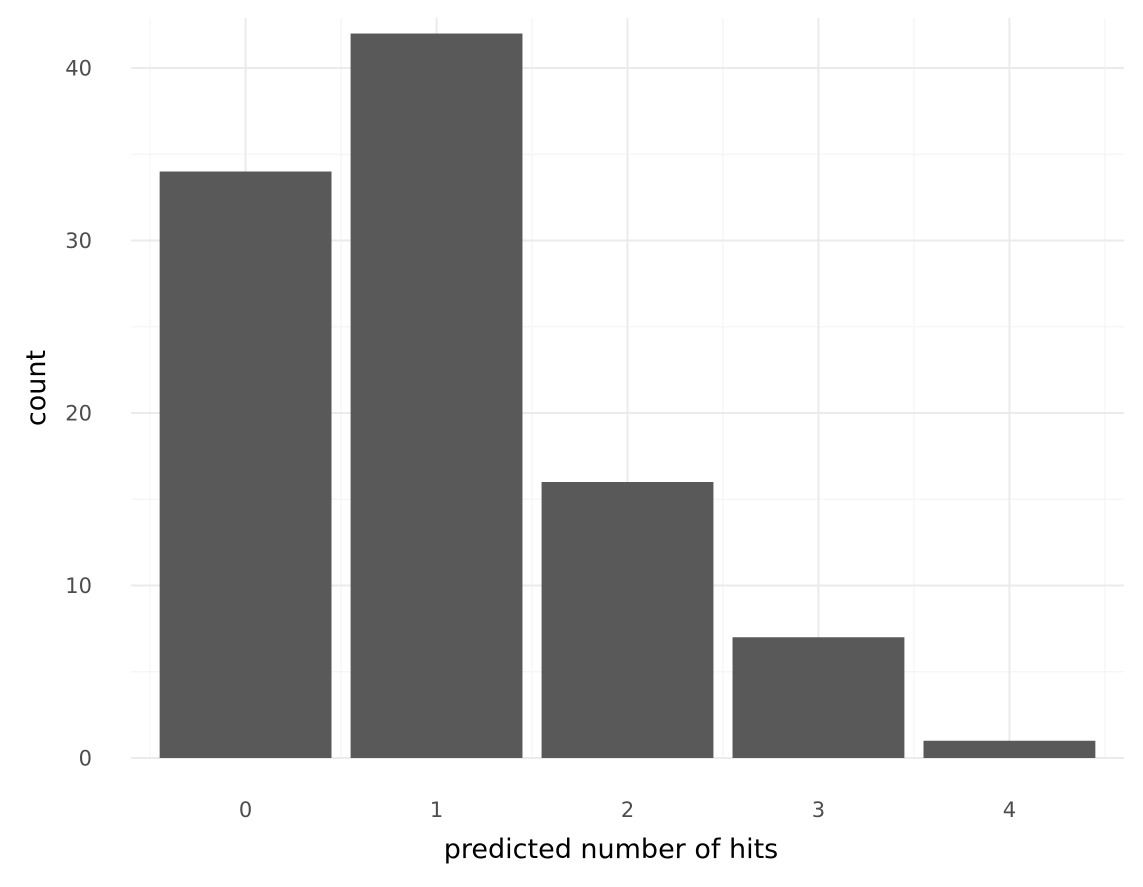  Describe the element at coordinates (1009, 810) in the screenshot. I see `x-tick-label: 4` at that location.